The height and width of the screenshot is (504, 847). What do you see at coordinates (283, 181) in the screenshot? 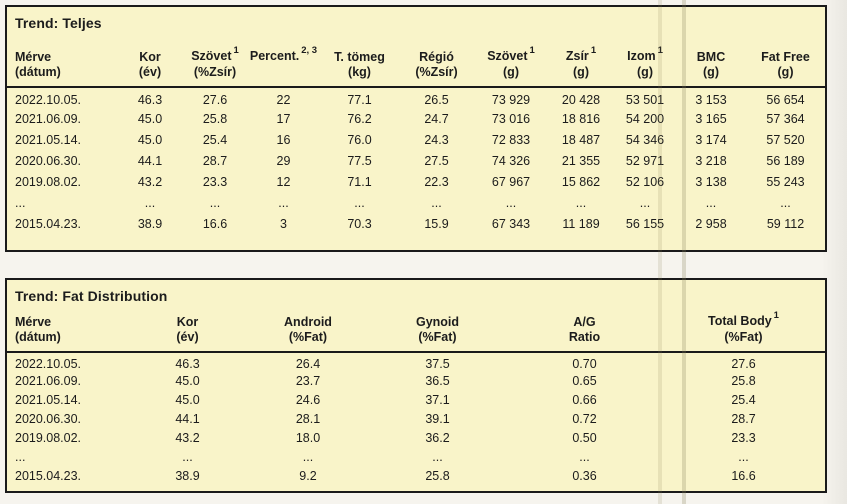
I see `table-cell: 12` at bounding box center [283, 181].